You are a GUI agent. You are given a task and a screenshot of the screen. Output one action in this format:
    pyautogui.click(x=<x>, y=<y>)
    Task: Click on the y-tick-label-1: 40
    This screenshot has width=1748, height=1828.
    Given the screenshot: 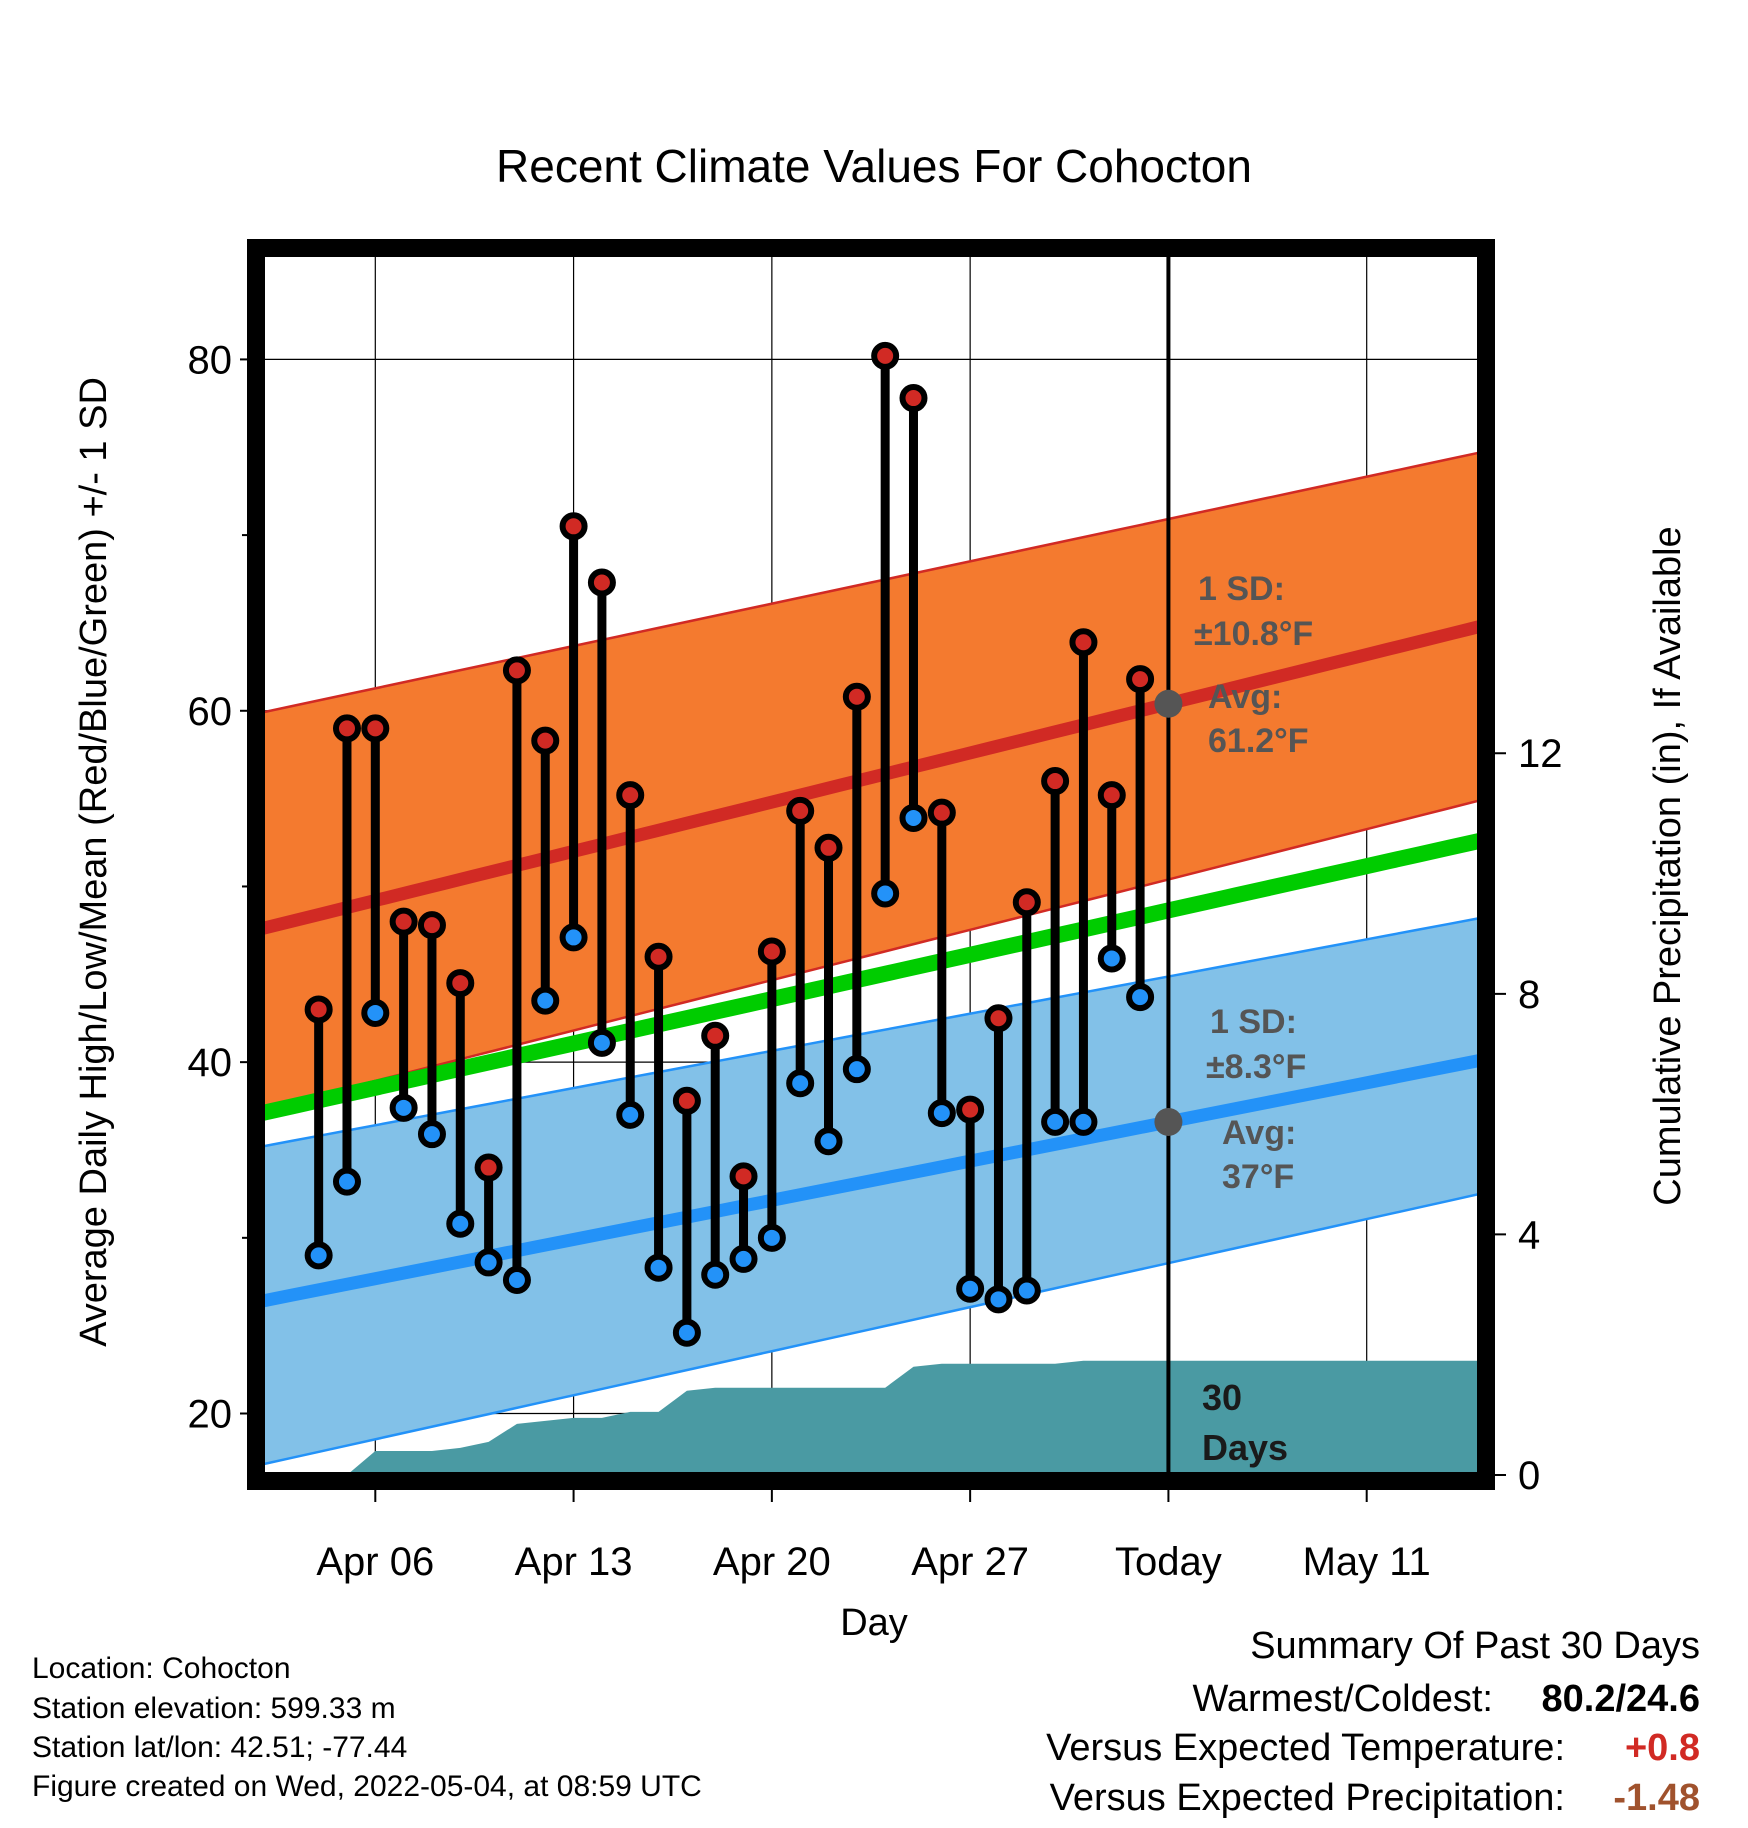 What is the action you would take?
    pyautogui.click(x=210, y=1063)
    